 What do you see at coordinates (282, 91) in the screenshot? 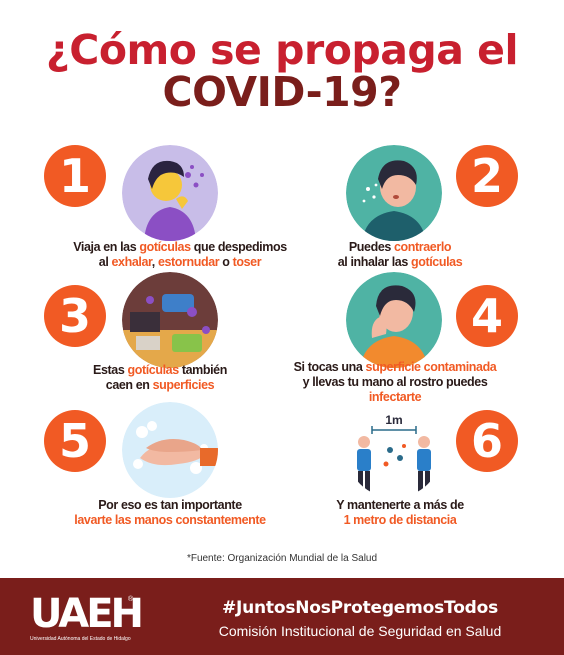
I see `title-line-2: COVID-19?` at bounding box center [282, 91].